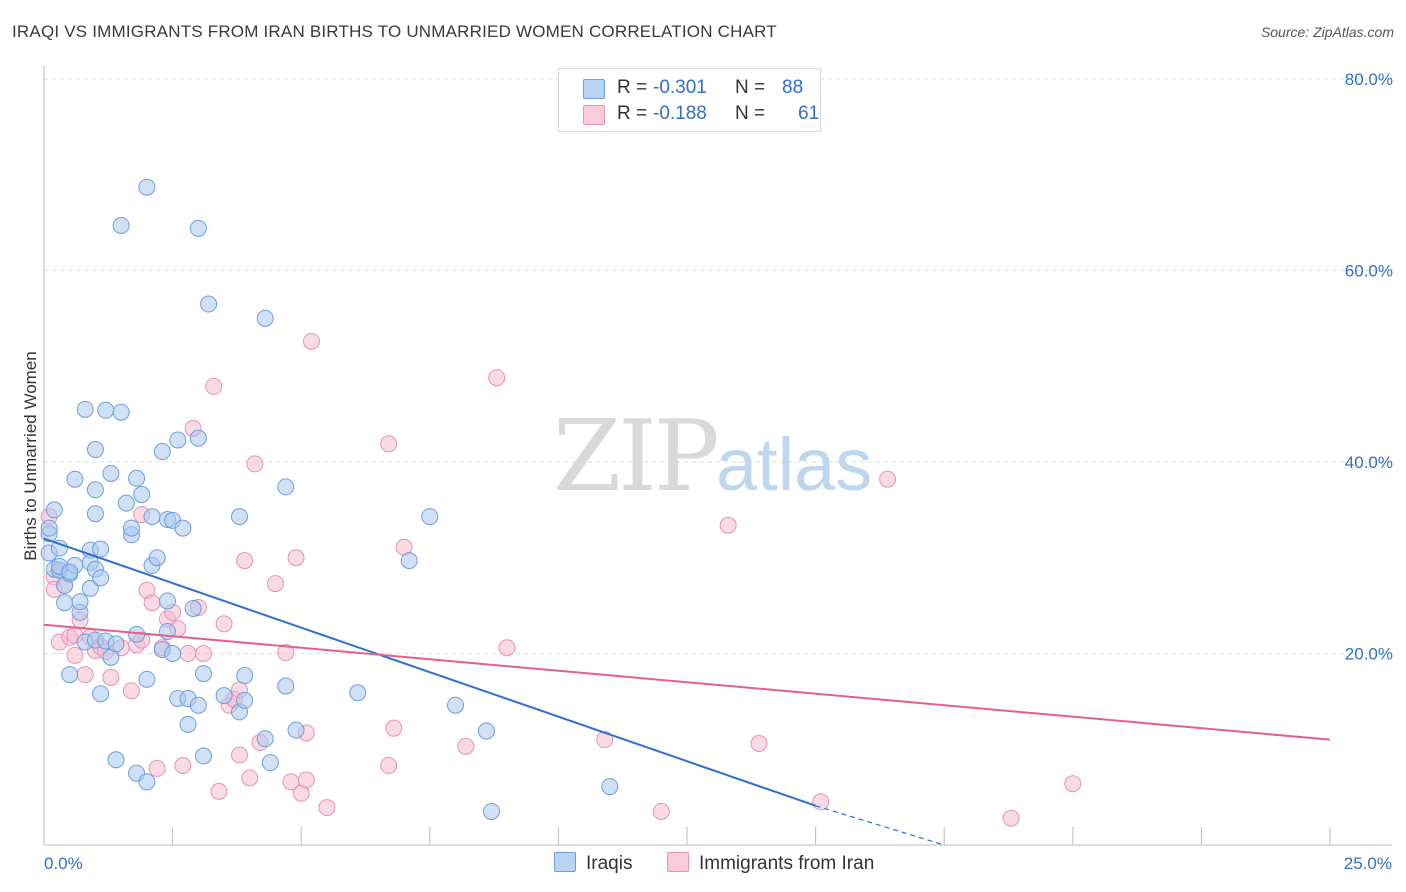 The height and width of the screenshot is (892, 1406). What do you see at coordinates (687, 682) in the screenshot?
I see `trendline-iran` at bounding box center [687, 682].